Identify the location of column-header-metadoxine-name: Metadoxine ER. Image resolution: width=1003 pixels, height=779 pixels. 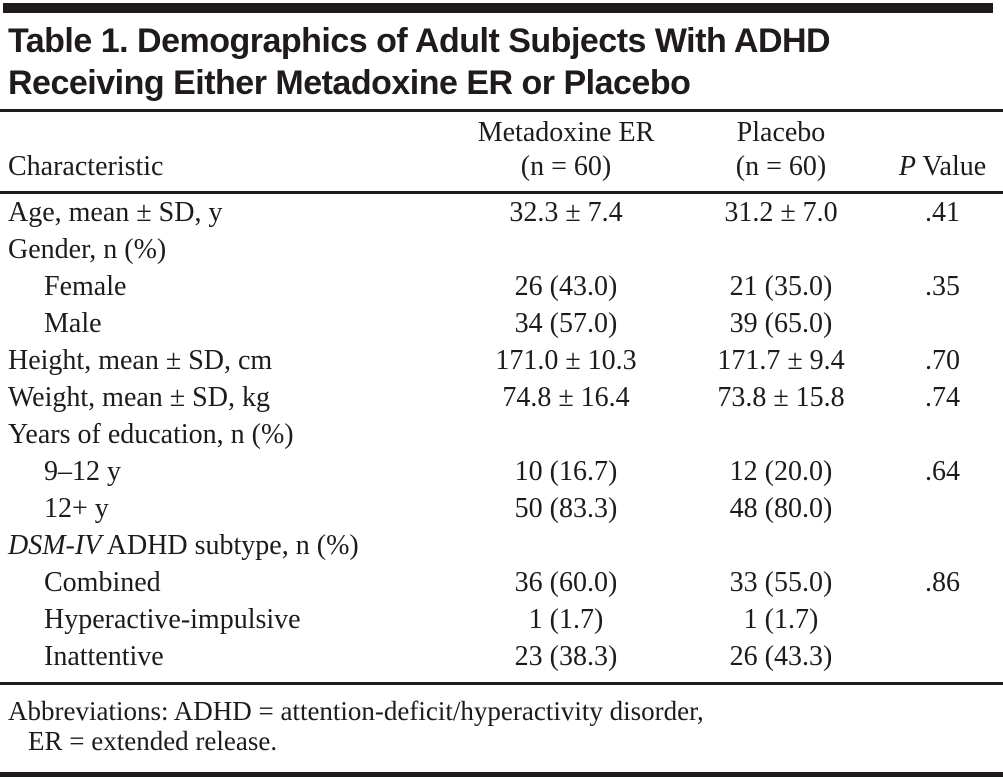
(566, 132).